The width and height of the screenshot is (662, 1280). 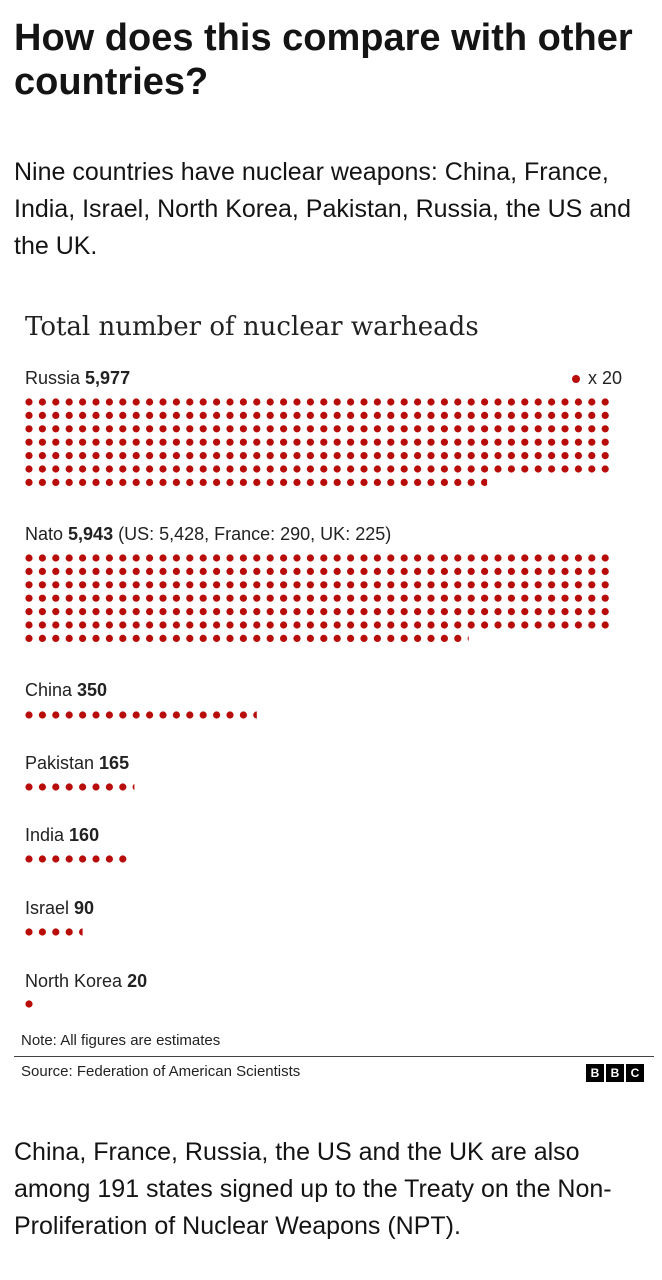 What do you see at coordinates (92, 690) in the screenshot?
I see `country-value: 350` at bounding box center [92, 690].